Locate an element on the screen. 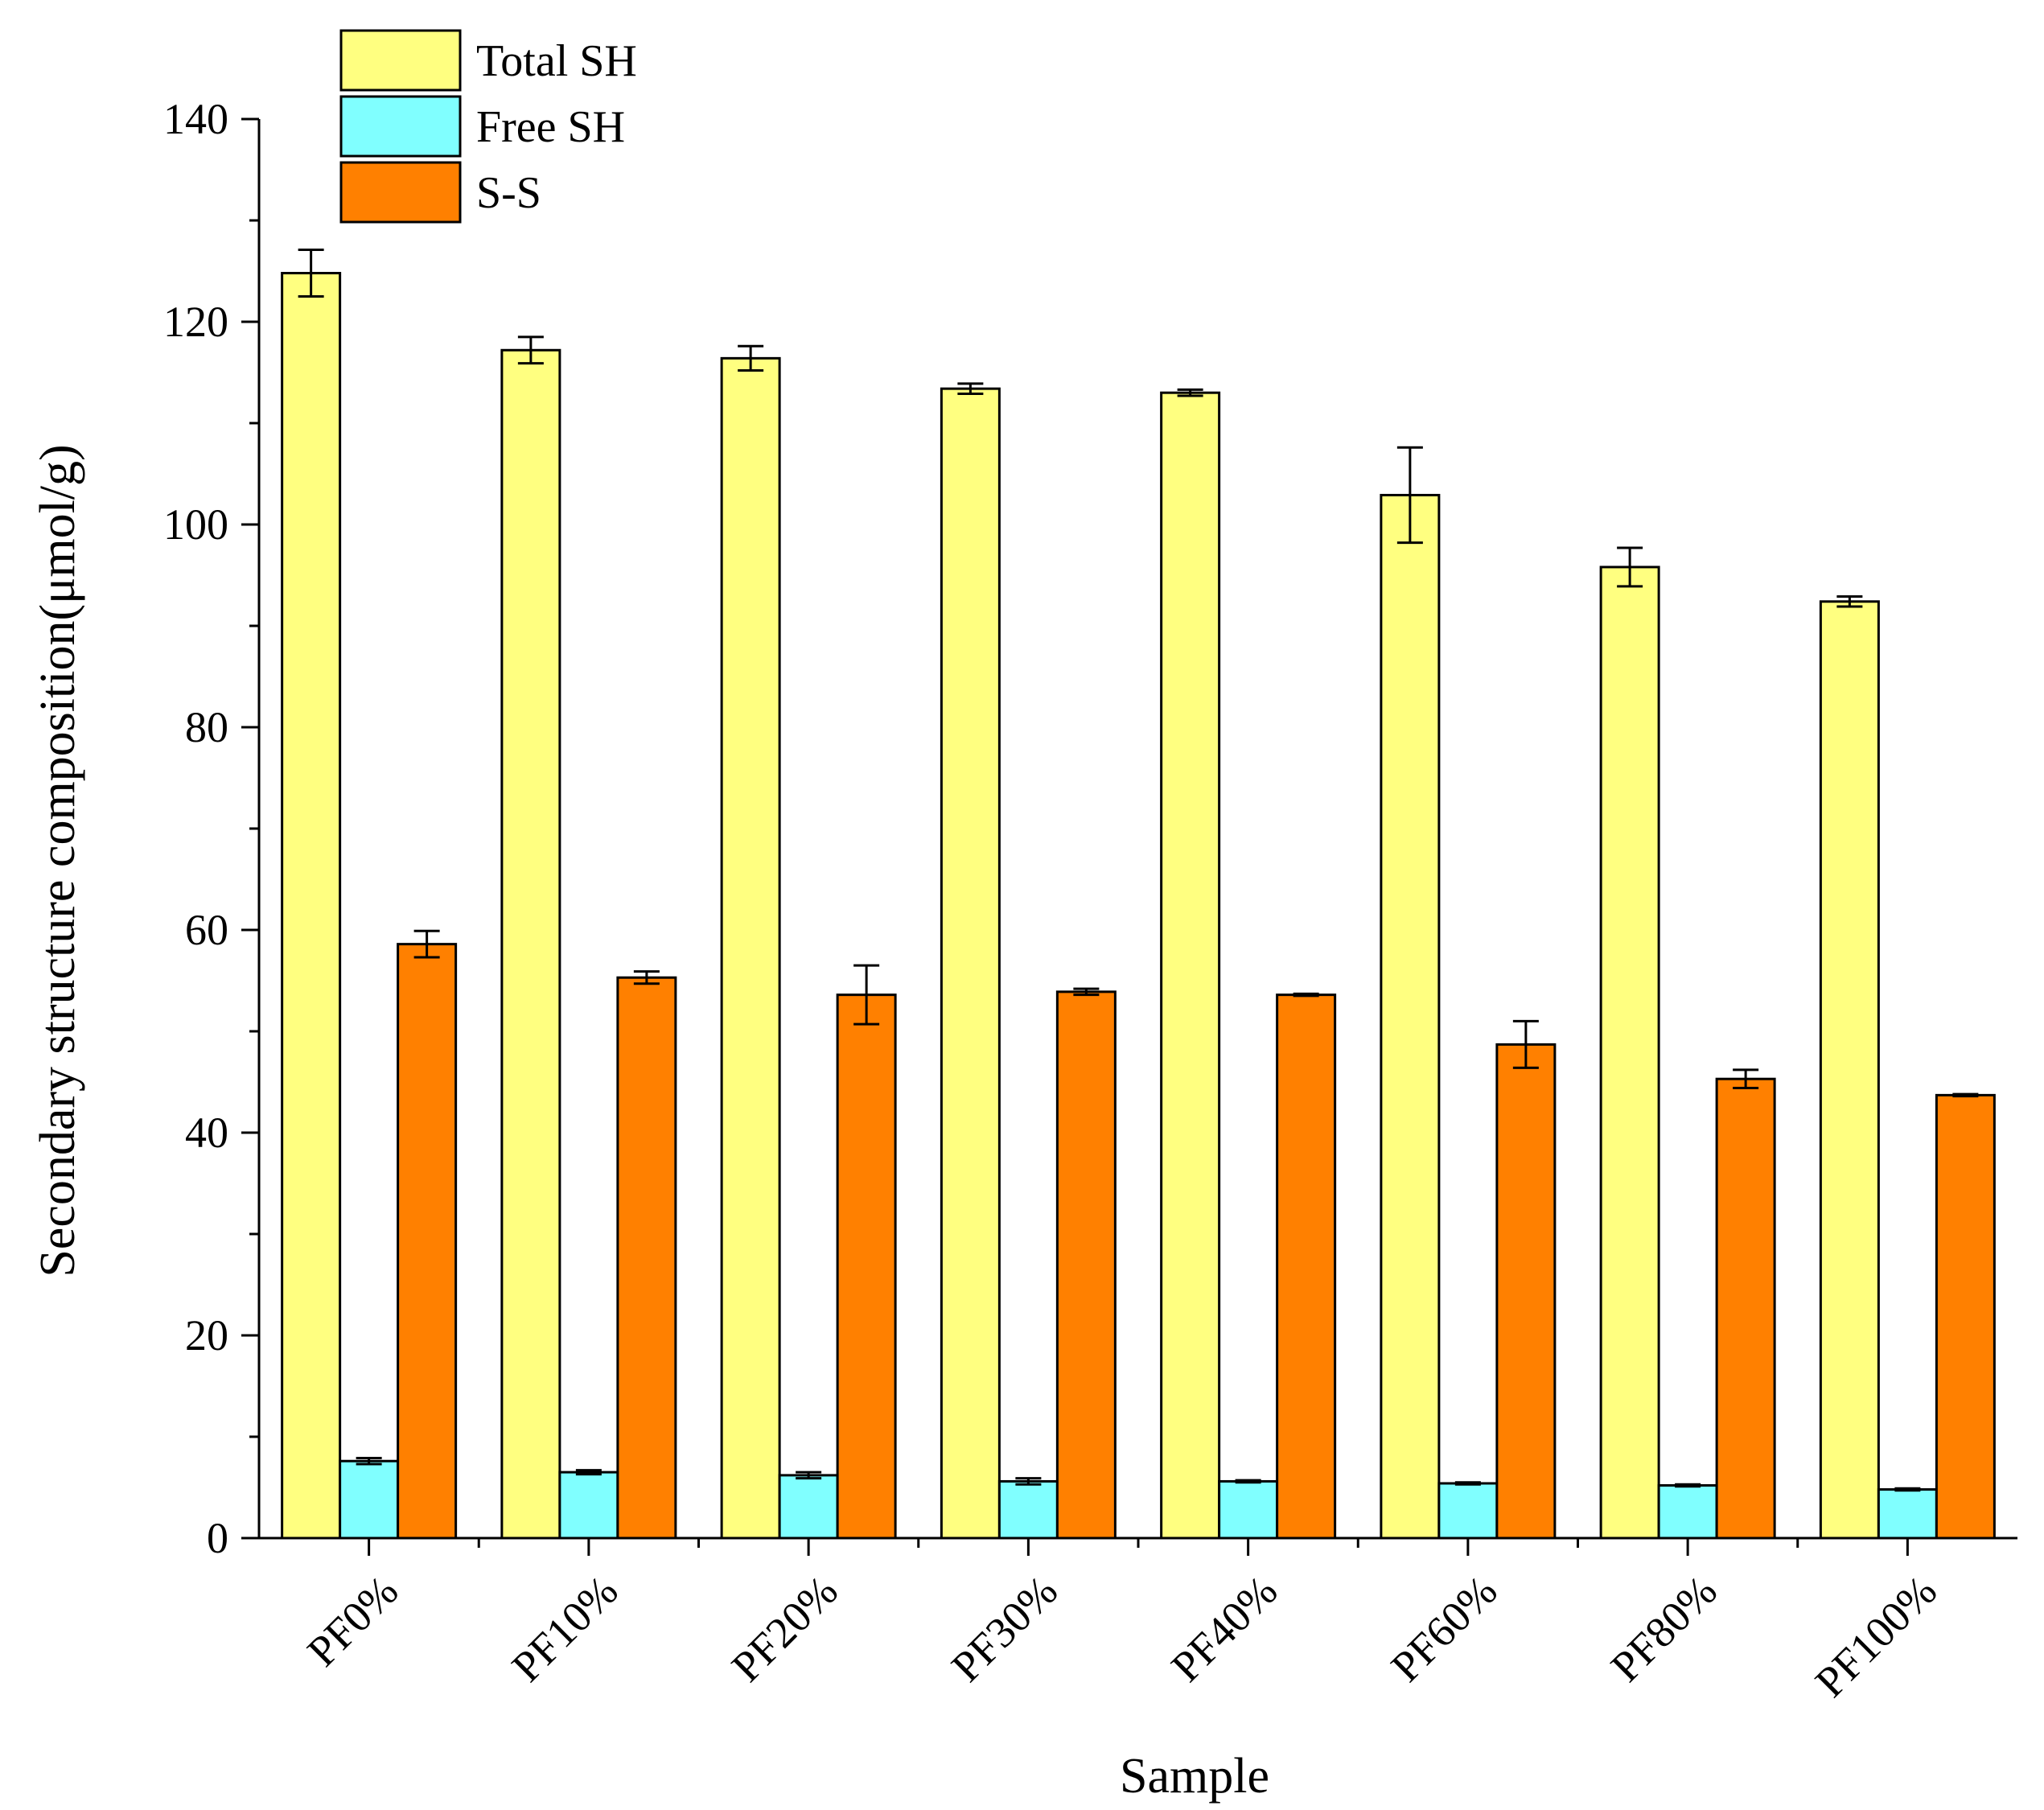 Image resolution: width=2044 pixels, height=1810 pixels. legend-item: Total SH is located at coordinates (488, 60).